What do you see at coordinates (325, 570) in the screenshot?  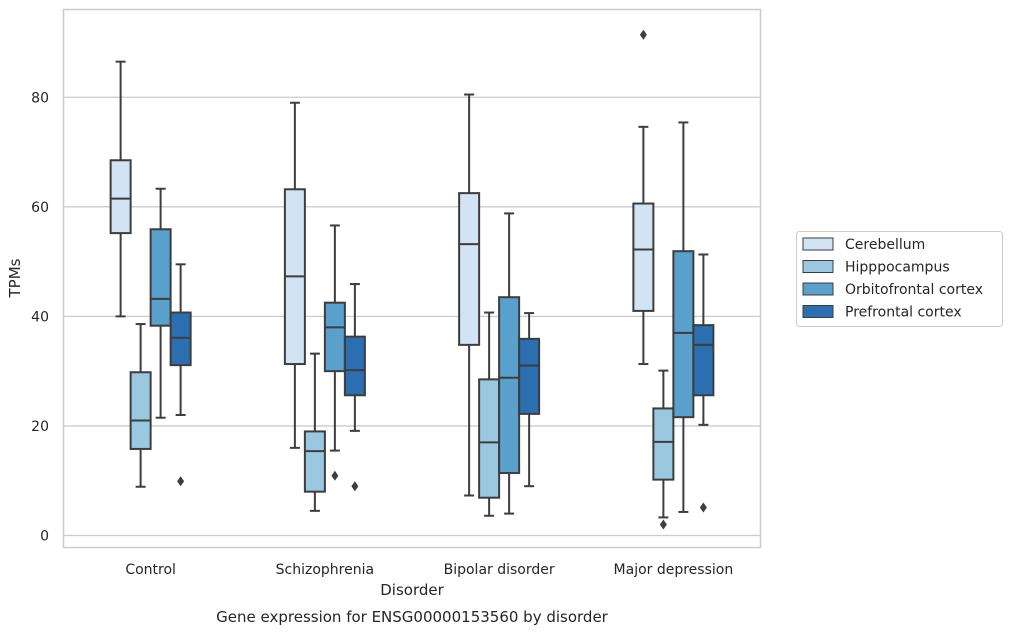 I see `x-tick-label: Schizophrenia` at bounding box center [325, 570].